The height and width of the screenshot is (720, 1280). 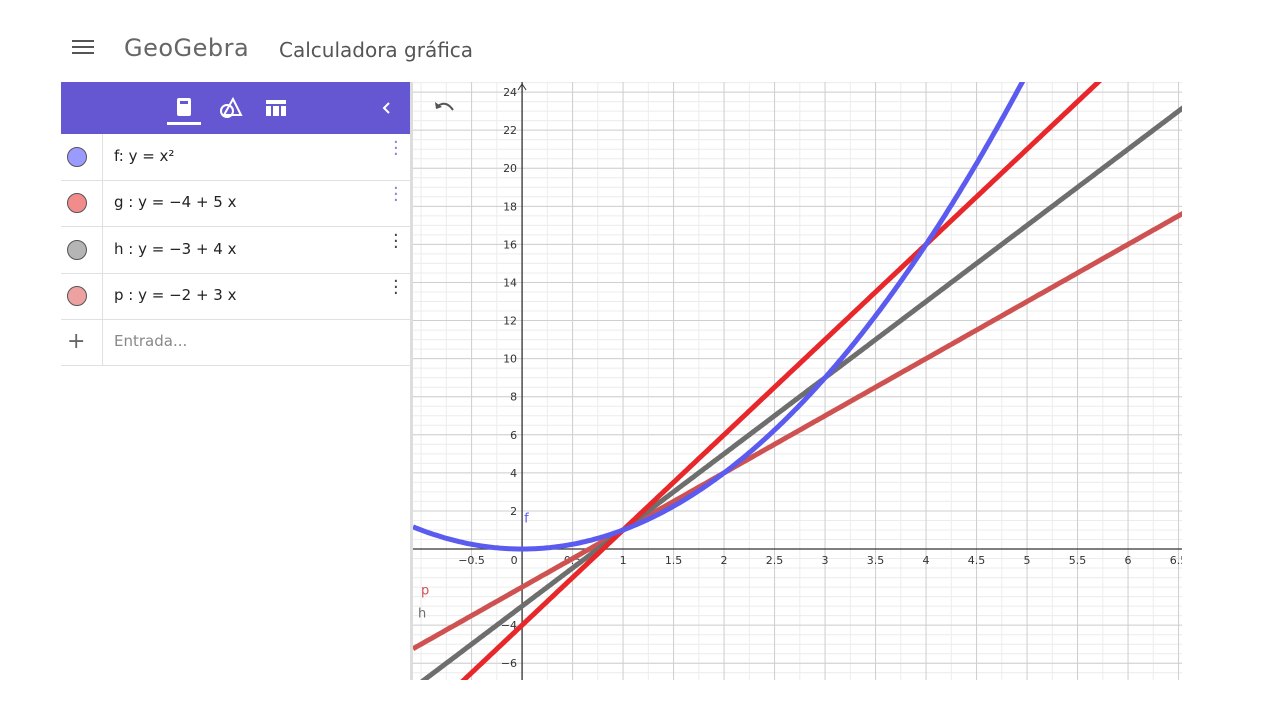 I want to click on collapse-button, so click(x=386, y=108).